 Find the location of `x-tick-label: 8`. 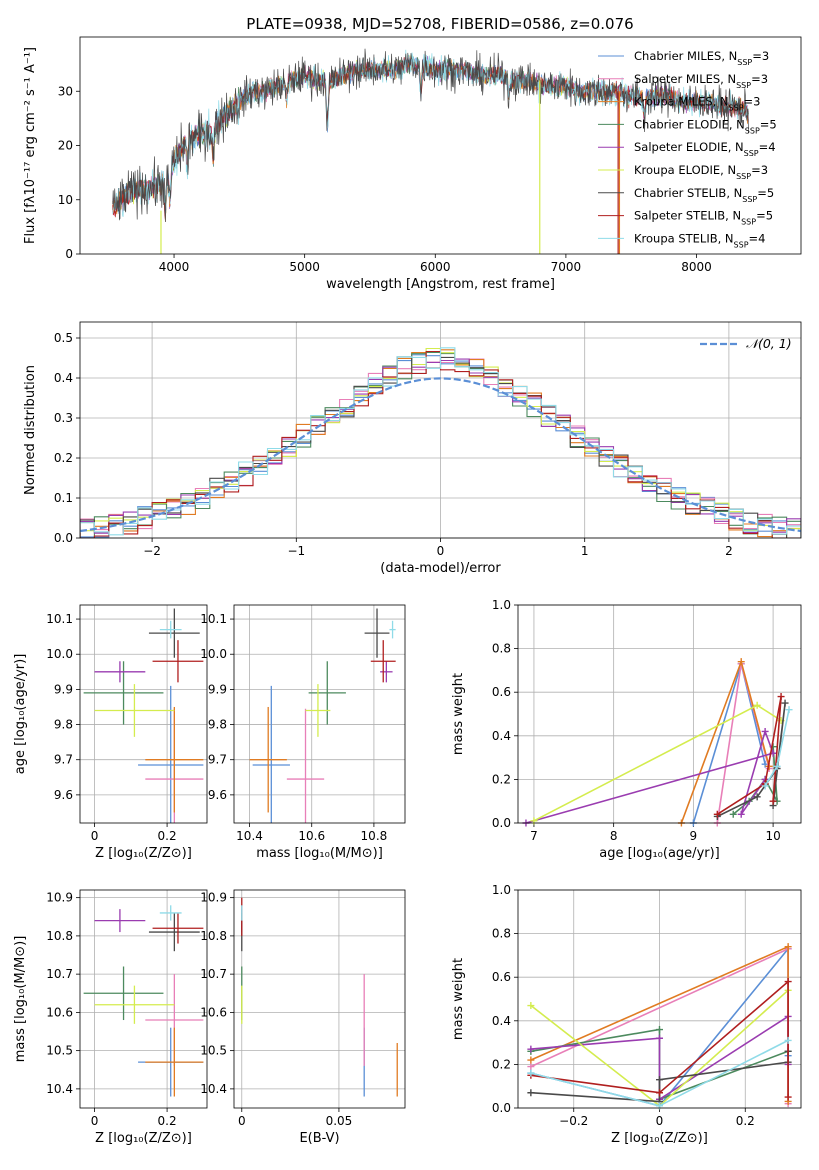

x-tick-label: 8 is located at coordinates (614, 836).